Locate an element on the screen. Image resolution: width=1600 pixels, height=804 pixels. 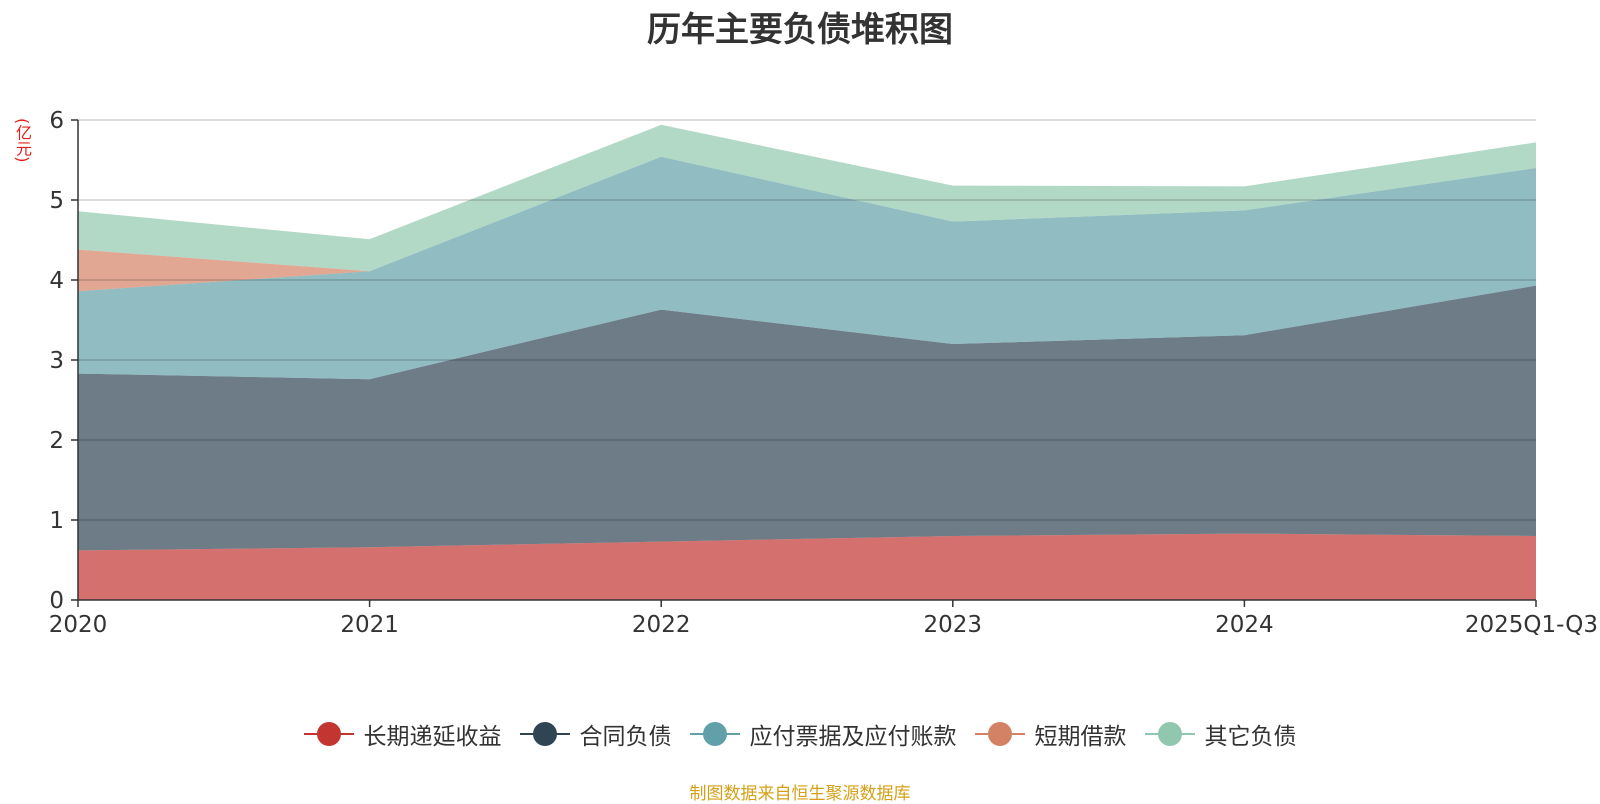
y-axis-unit-label: (亿元) is located at coordinates (22, 140).